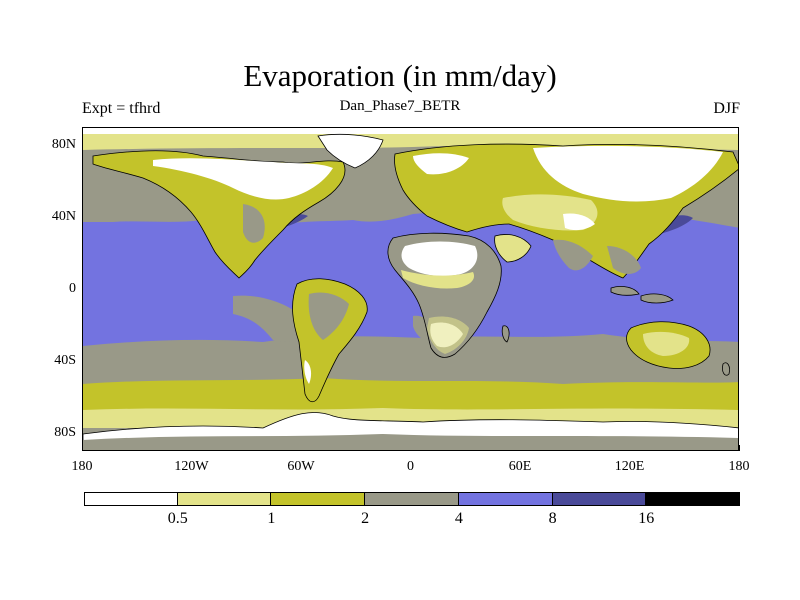  I want to click on lat-tick-label: 40N, so click(63, 216).